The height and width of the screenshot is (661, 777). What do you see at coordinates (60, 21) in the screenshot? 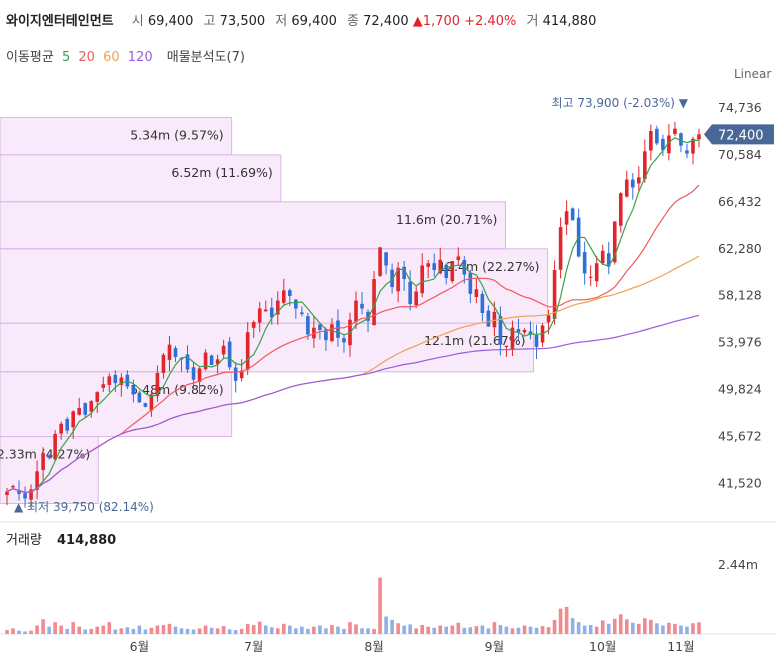
I see `stock-name: 와이지엔터테인먼트` at bounding box center [60, 21].